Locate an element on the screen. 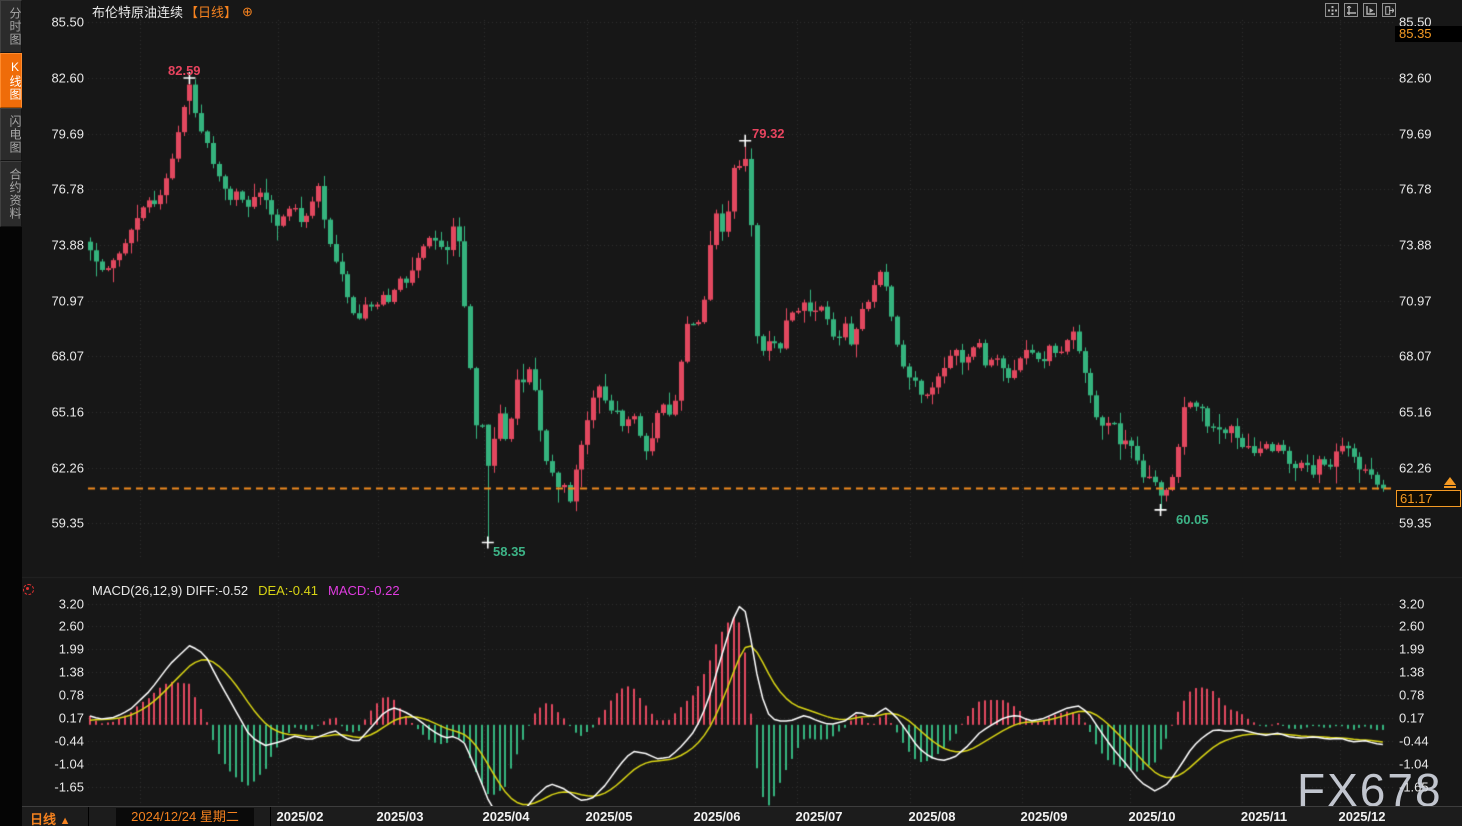  collapse-panel-icon is located at coordinates (1389, 10).